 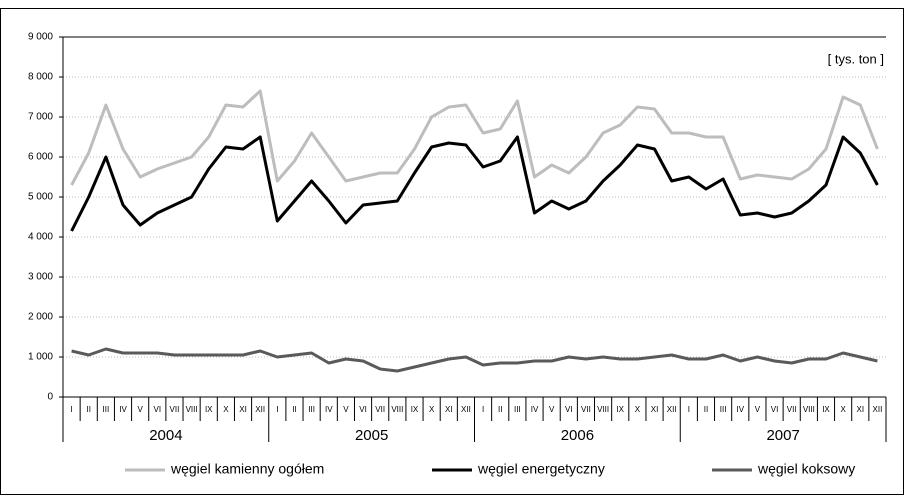 I want to click on year-label: 2005, so click(x=371, y=435).